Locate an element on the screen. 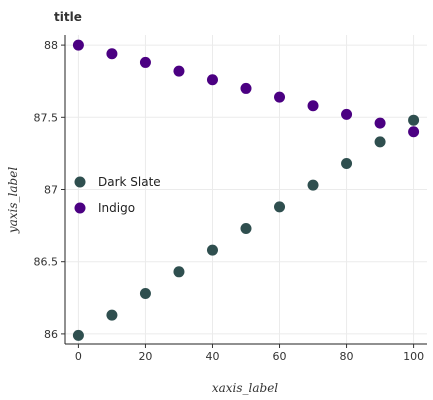  chart-title: title is located at coordinates (68, 17).